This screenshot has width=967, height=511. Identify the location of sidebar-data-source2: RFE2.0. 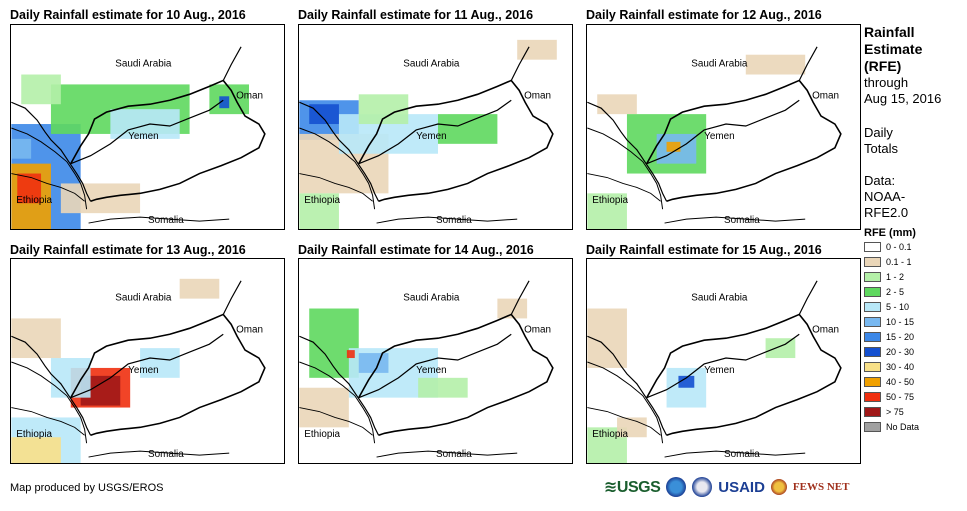
(886, 212).